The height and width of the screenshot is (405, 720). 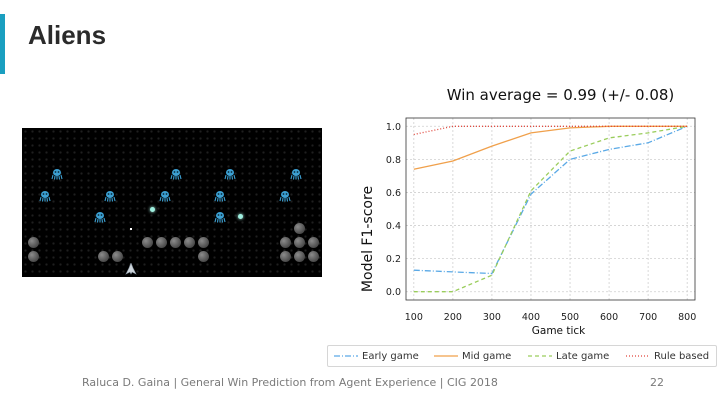 I want to click on legend-label: Mid game, so click(x=487, y=356).